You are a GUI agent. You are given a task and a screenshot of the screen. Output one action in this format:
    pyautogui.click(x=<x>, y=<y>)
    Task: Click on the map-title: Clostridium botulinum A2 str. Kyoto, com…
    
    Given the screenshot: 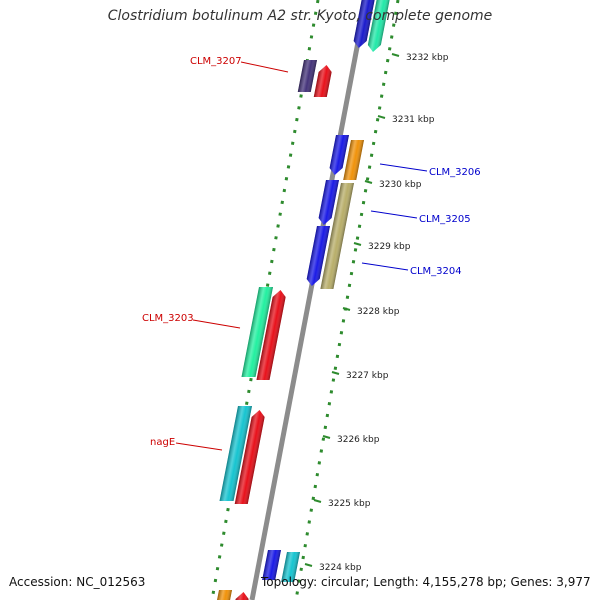 What is the action you would take?
    pyautogui.click(x=300, y=16)
    